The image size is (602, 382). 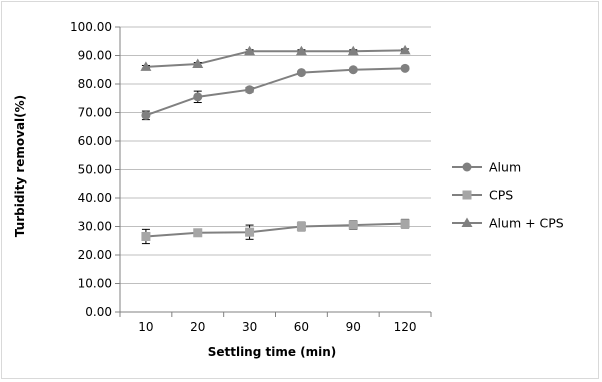 I want to click on y-tick-label: 0.00, so click(x=98, y=312).